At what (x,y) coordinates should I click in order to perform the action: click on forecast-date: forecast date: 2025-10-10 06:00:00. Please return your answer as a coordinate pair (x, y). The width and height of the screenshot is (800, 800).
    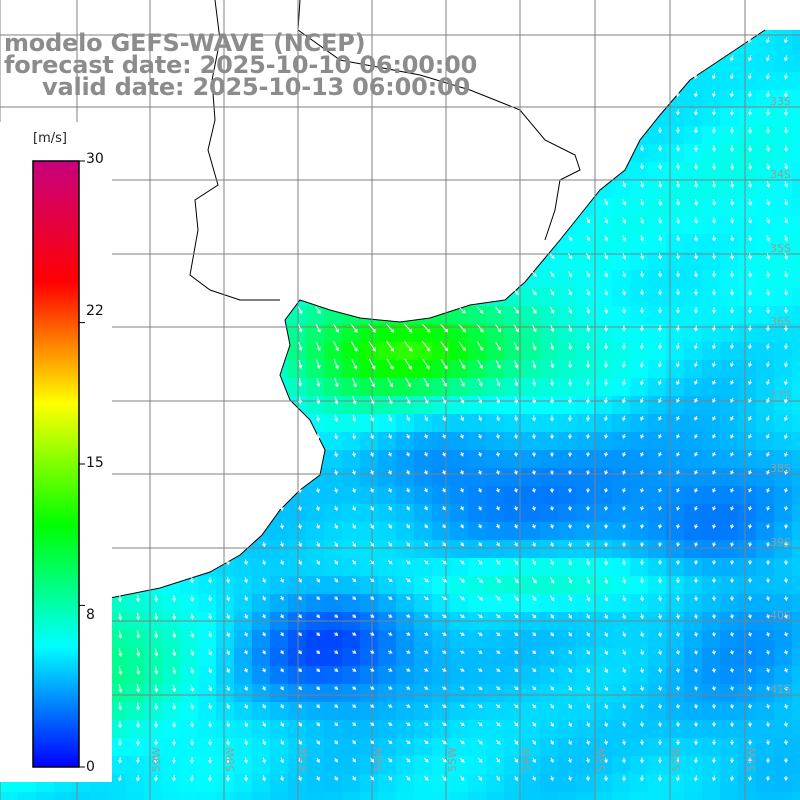
    Looking at the image, I should click on (241, 65).